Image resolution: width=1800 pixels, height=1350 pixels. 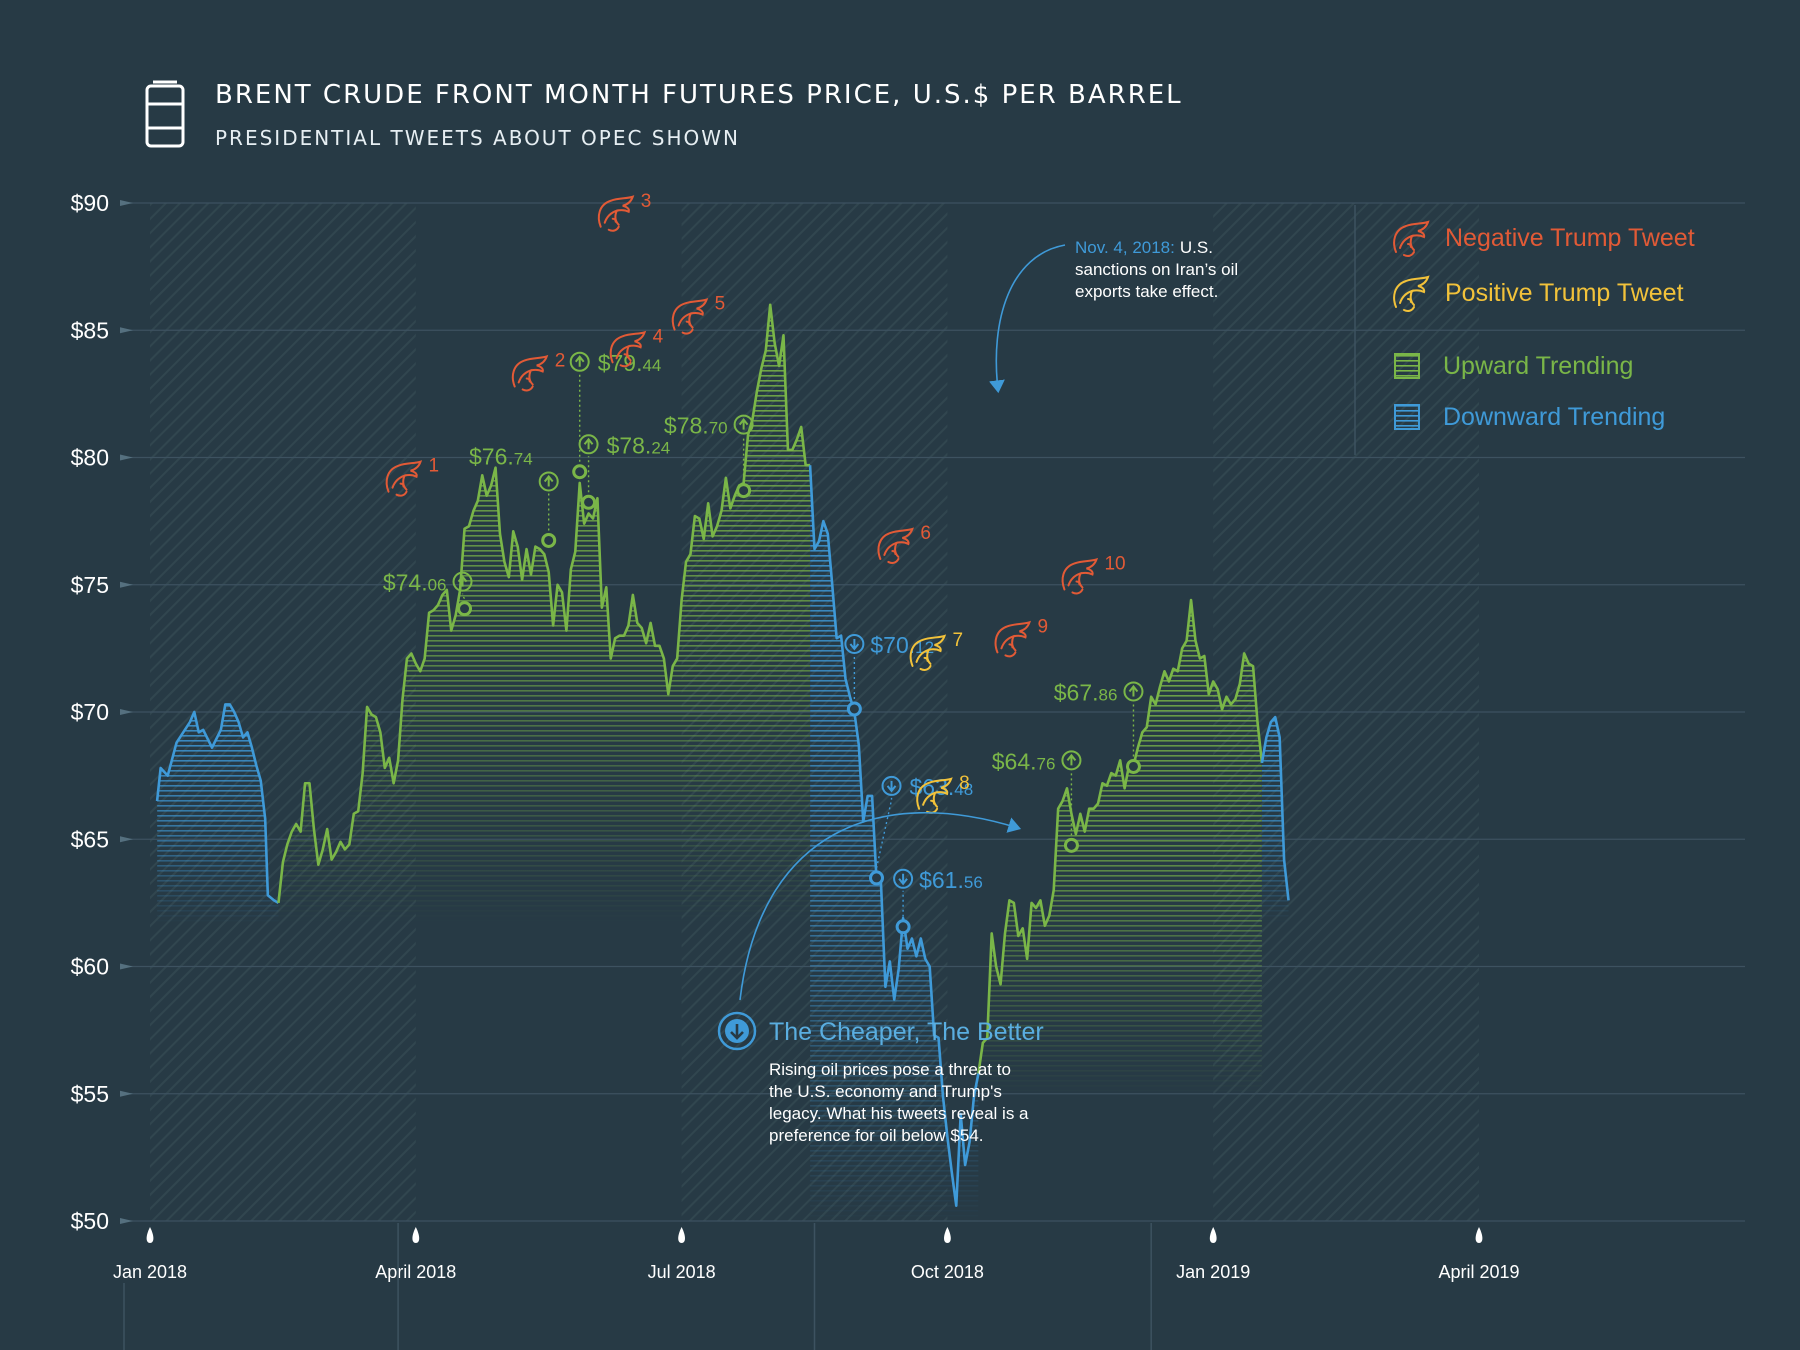 I want to click on tweet-price-label: $79.44, so click(x=630, y=363).